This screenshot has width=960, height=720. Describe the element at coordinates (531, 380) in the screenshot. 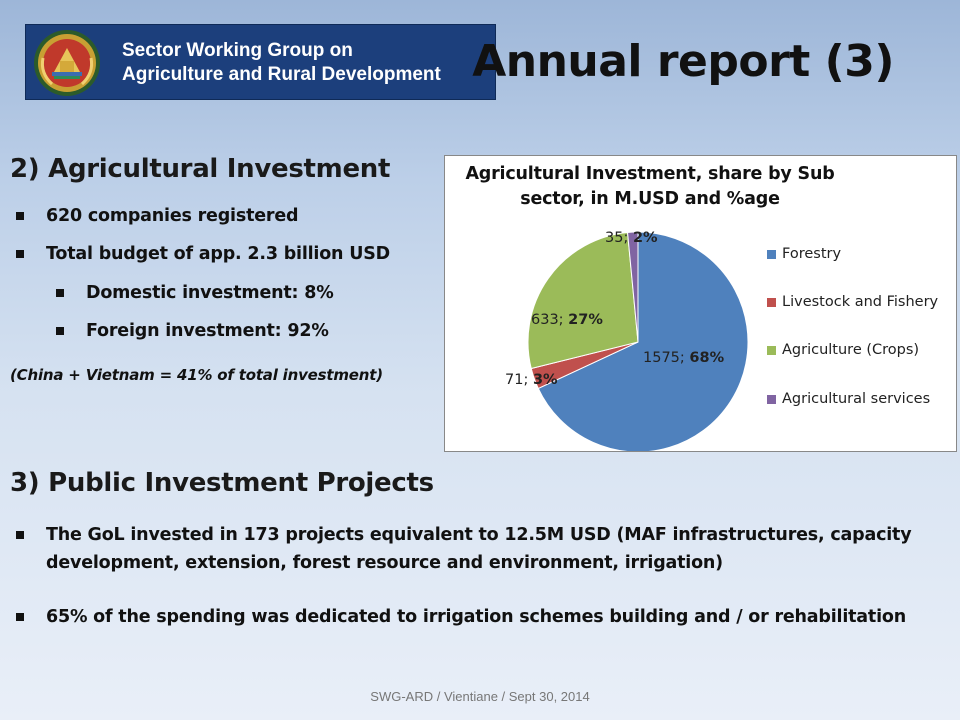

I see `pie-data-label: 71; 3%` at that location.